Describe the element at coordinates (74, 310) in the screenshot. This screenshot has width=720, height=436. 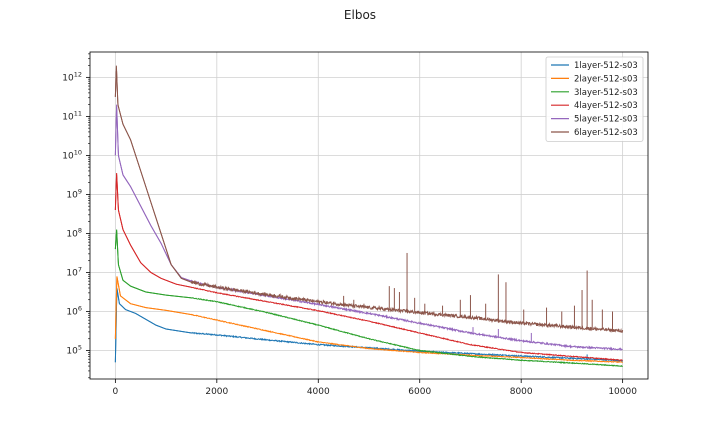
I see `y-tick-label: 10⁶` at that location.